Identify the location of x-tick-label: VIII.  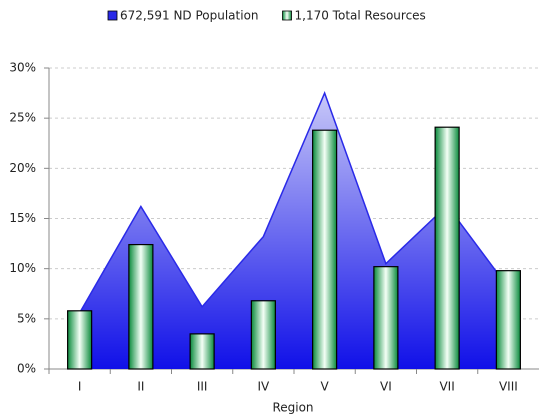
(508, 387).